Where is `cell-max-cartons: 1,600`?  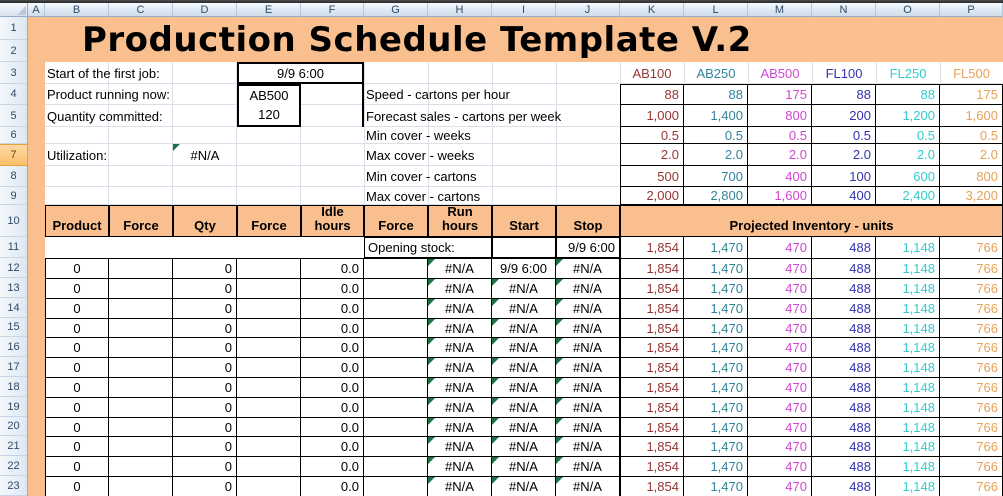
cell-max-cartons: 1,600 is located at coordinates (780, 196).